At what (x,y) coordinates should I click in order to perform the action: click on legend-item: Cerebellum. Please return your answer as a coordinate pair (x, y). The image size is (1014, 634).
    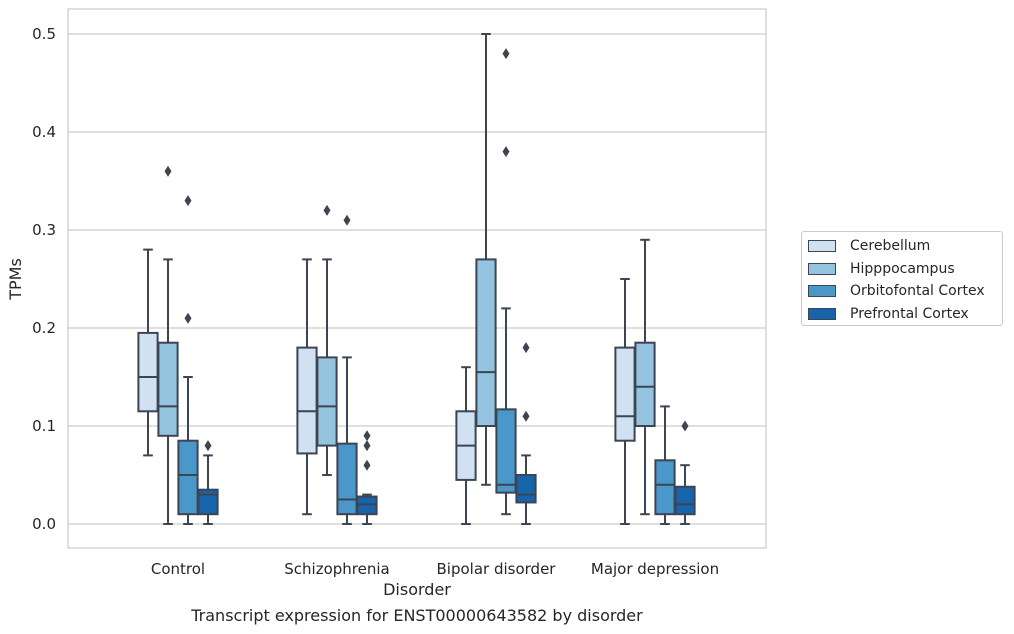
    Looking at the image, I should click on (869, 246).